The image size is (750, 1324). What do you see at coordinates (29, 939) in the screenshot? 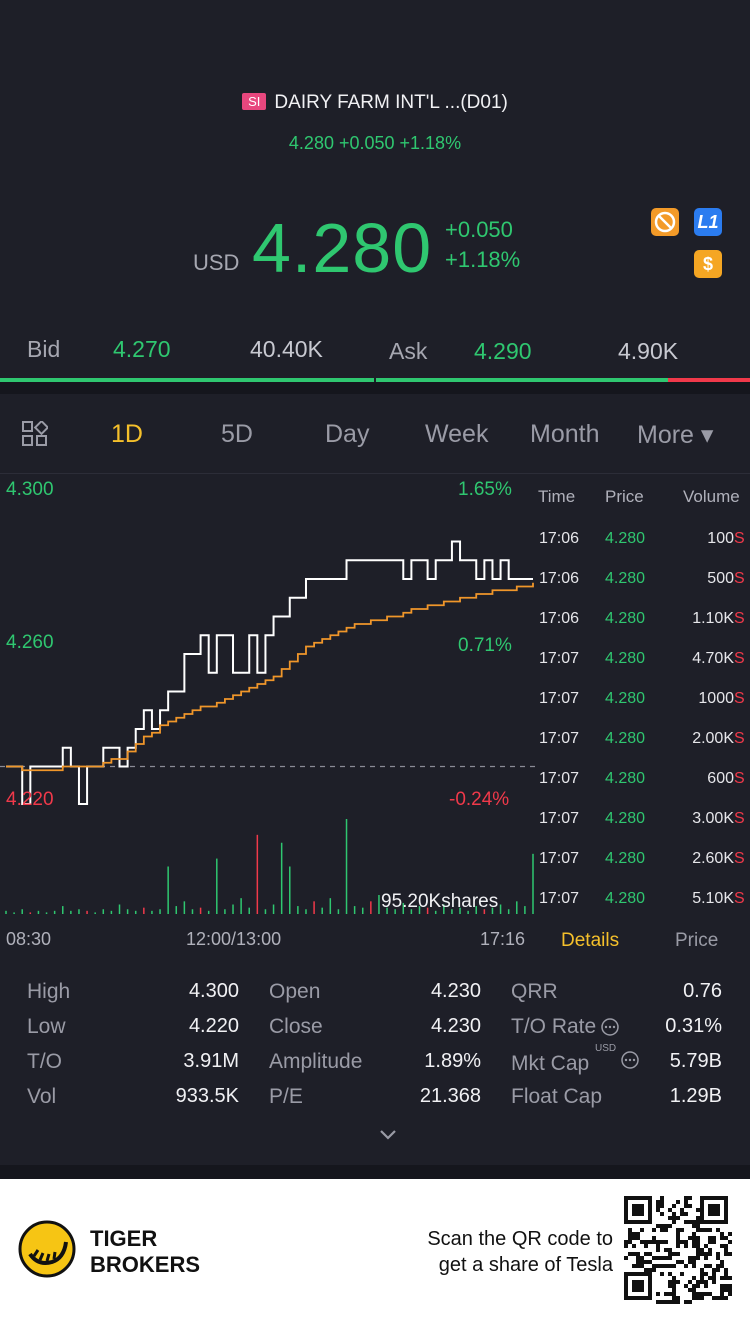
I see `x-tick-open: 08:30` at bounding box center [29, 939].